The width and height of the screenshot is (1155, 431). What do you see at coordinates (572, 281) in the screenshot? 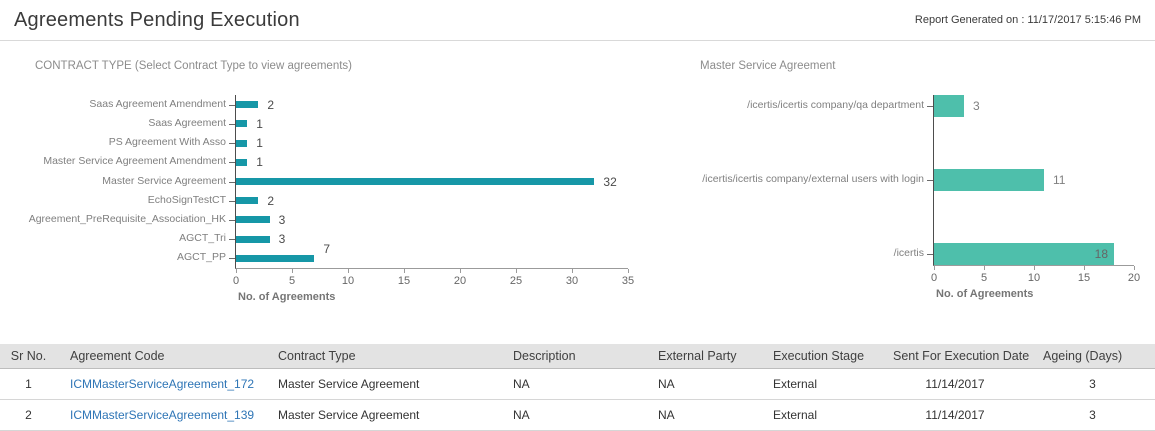
I see `x-tick-label: 30` at bounding box center [572, 281].